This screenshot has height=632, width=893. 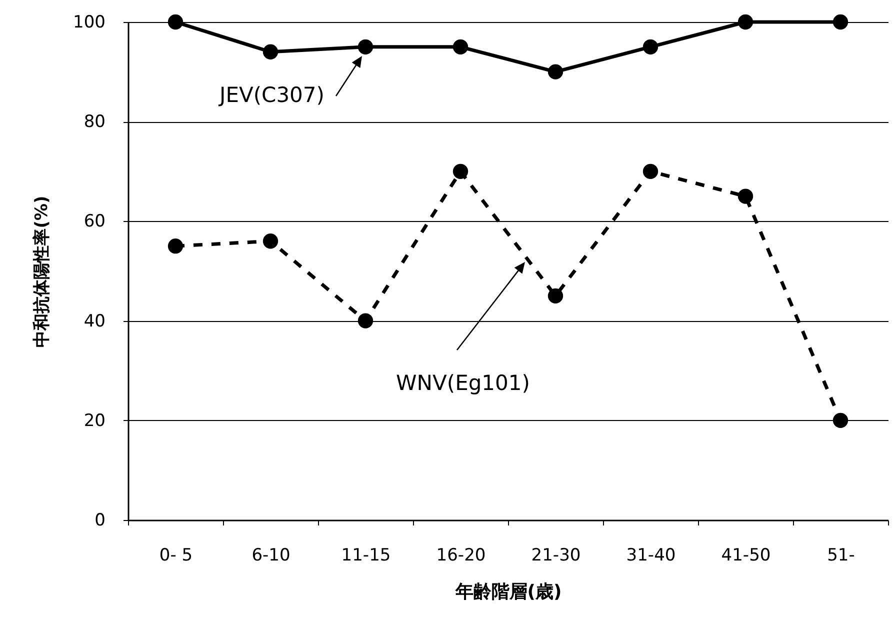 I want to click on x-axis-title: 年齢階層(歳), so click(x=508, y=592).